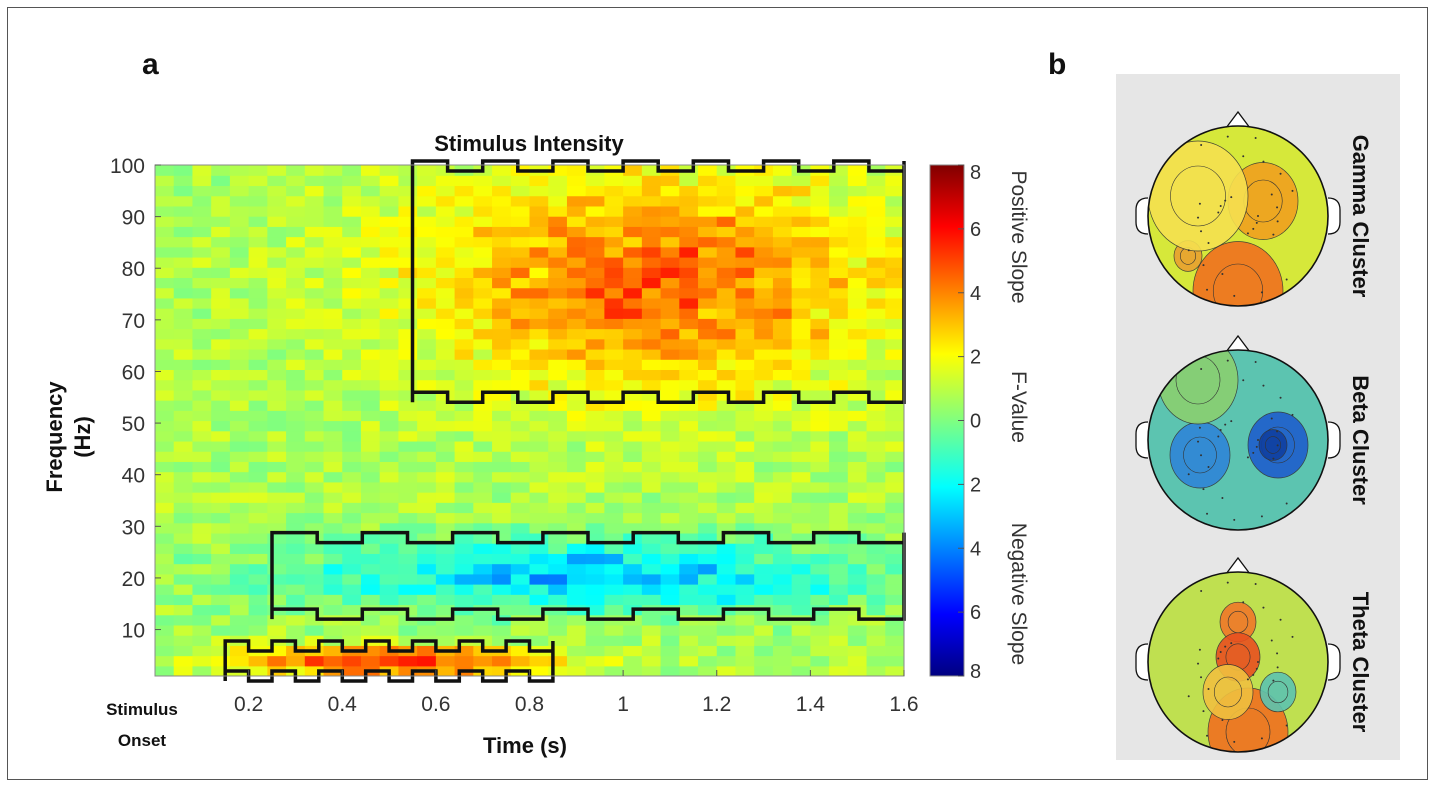  I want to click on x-tick-label: 0.2, so click(248, 704).